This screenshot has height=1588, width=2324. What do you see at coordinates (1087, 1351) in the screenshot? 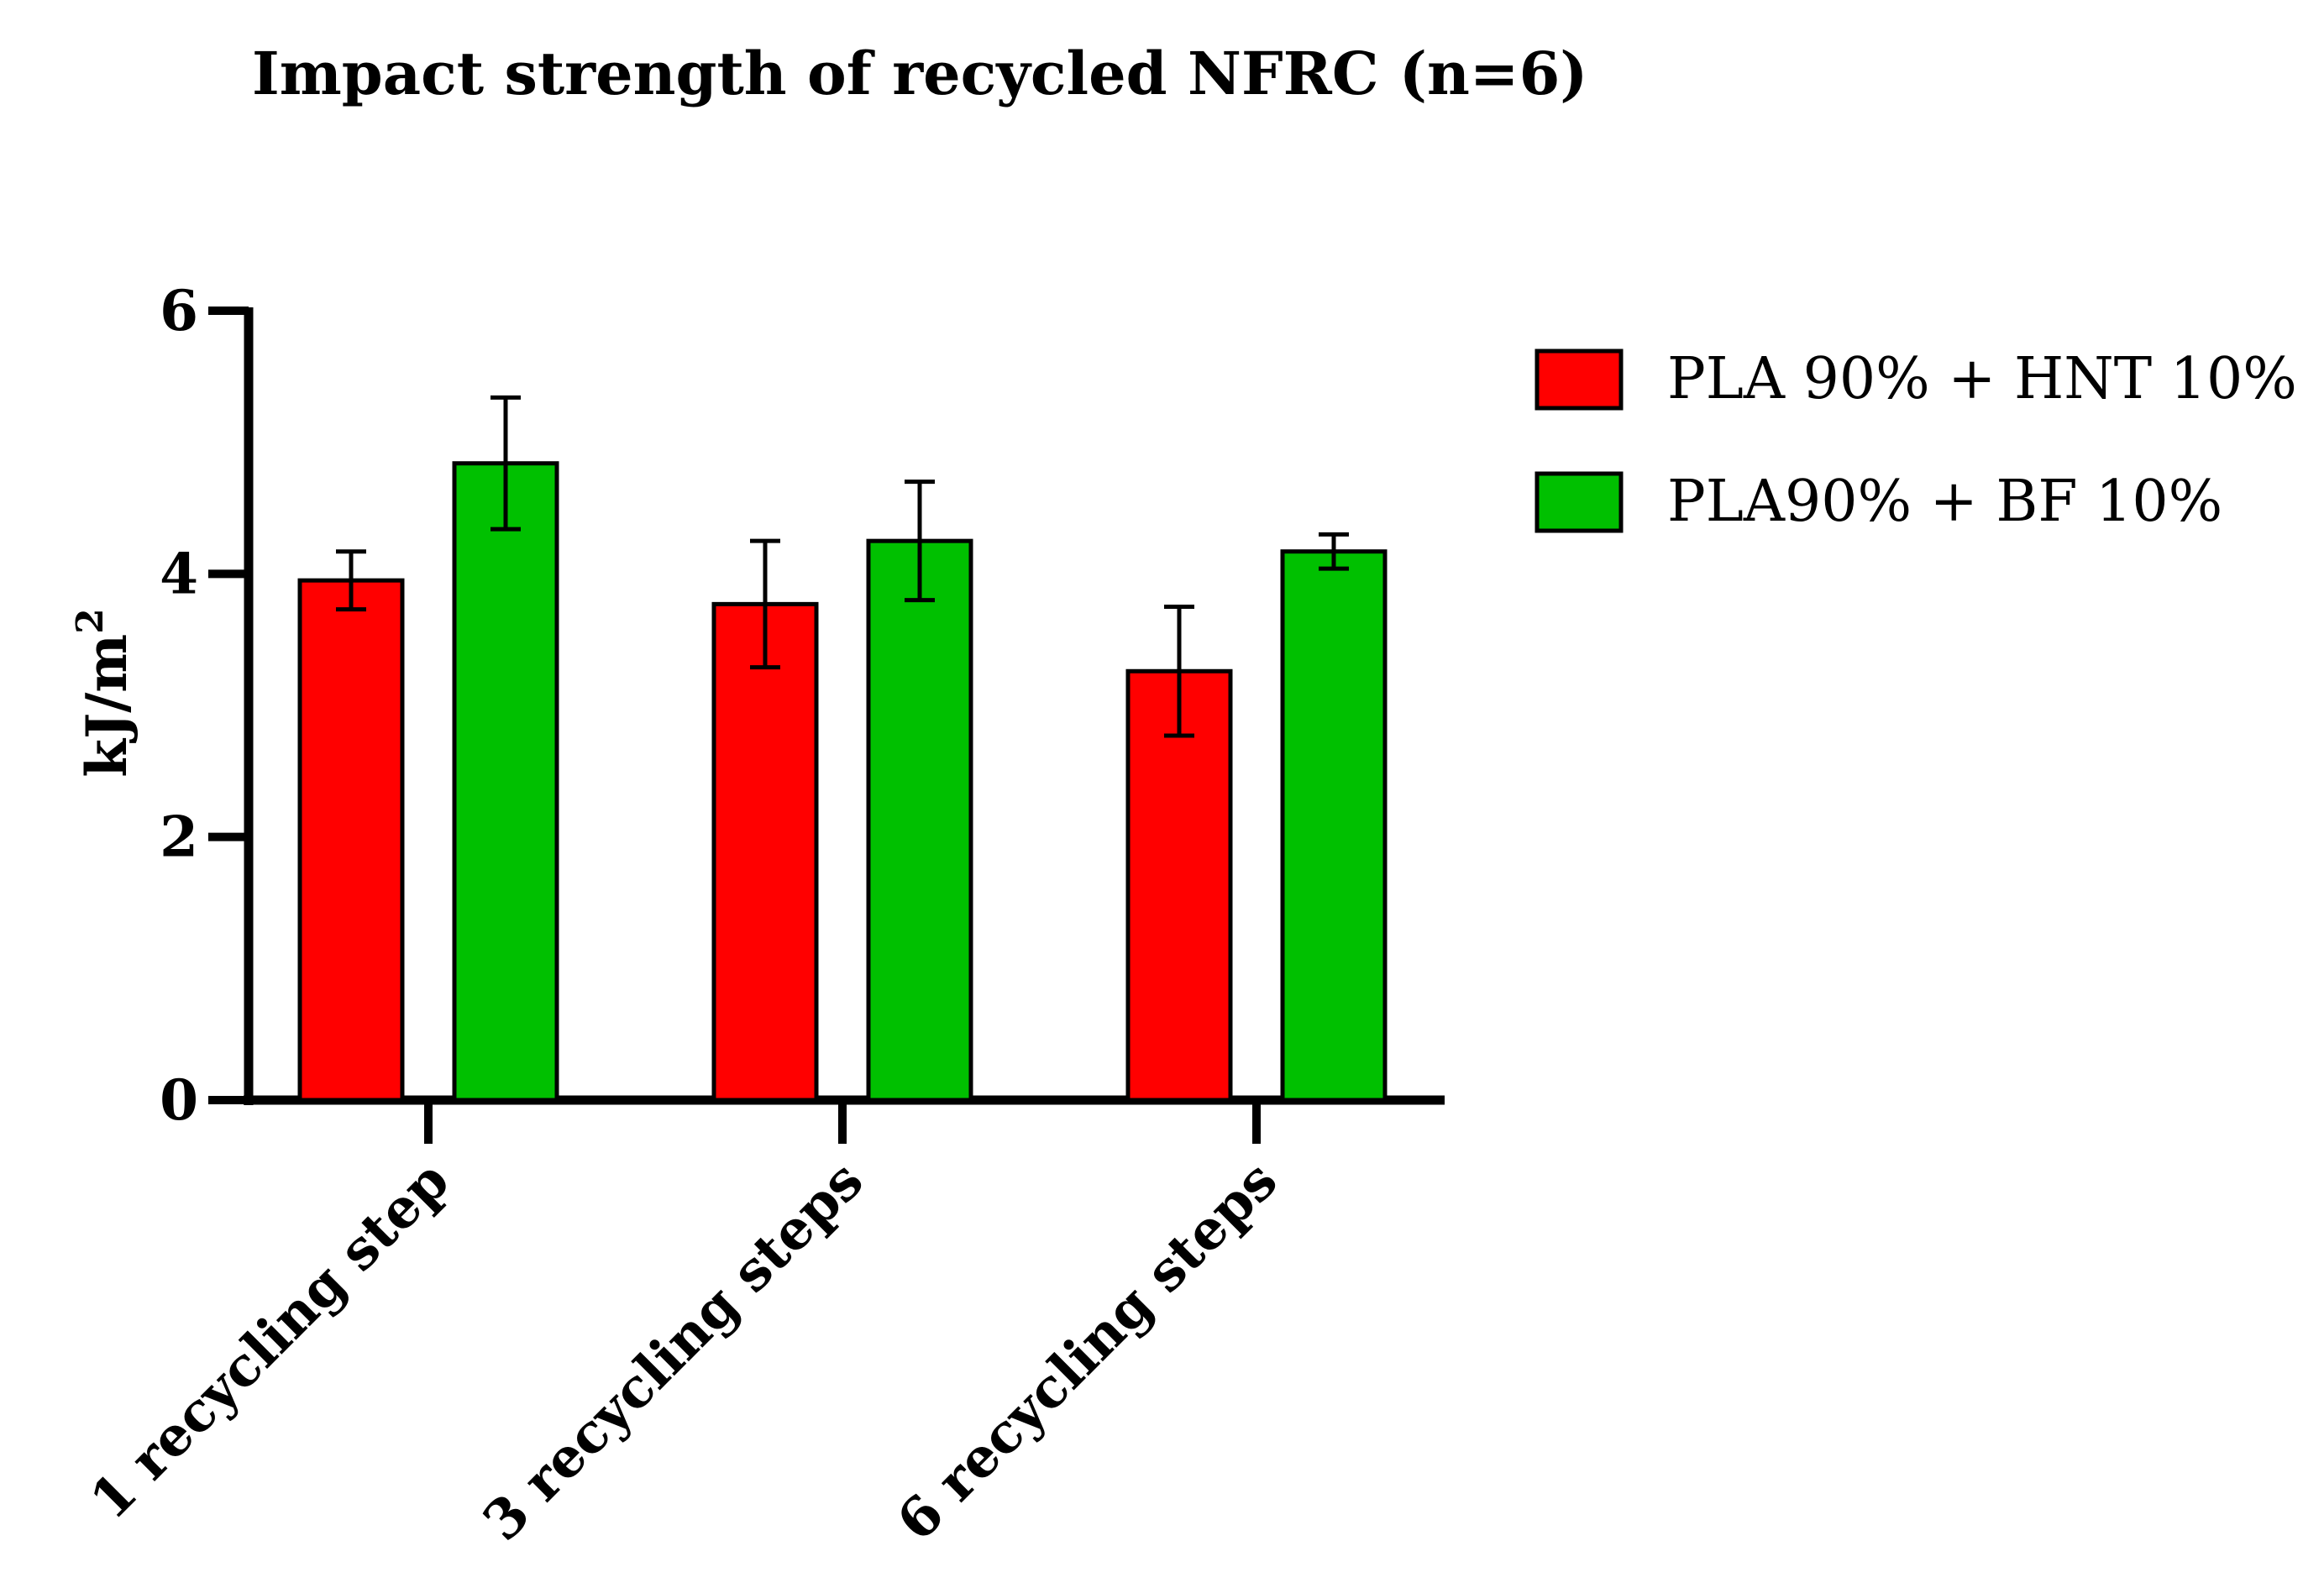
I see `x-tick-label: 6 recycling steps` at bounding box center [1087, 1351].